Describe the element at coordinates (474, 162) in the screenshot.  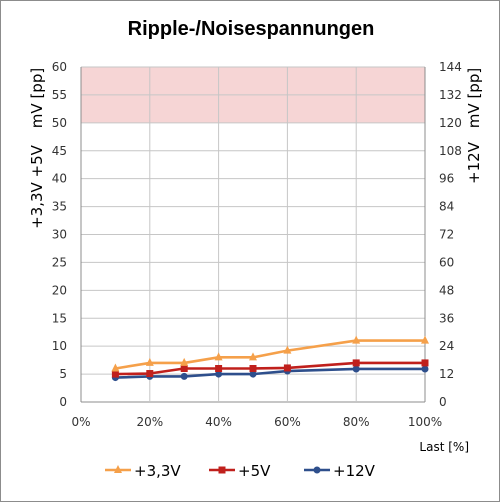
I see `y-right-axis-title-series: +12V` at that location.